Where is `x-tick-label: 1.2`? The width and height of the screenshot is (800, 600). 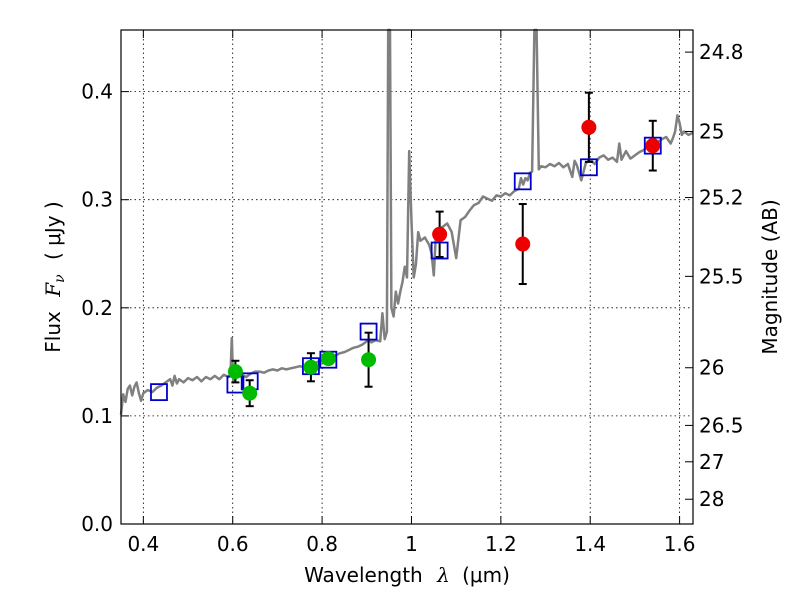
x-tick-label: 1.2 is located at coordinates (501, 544).